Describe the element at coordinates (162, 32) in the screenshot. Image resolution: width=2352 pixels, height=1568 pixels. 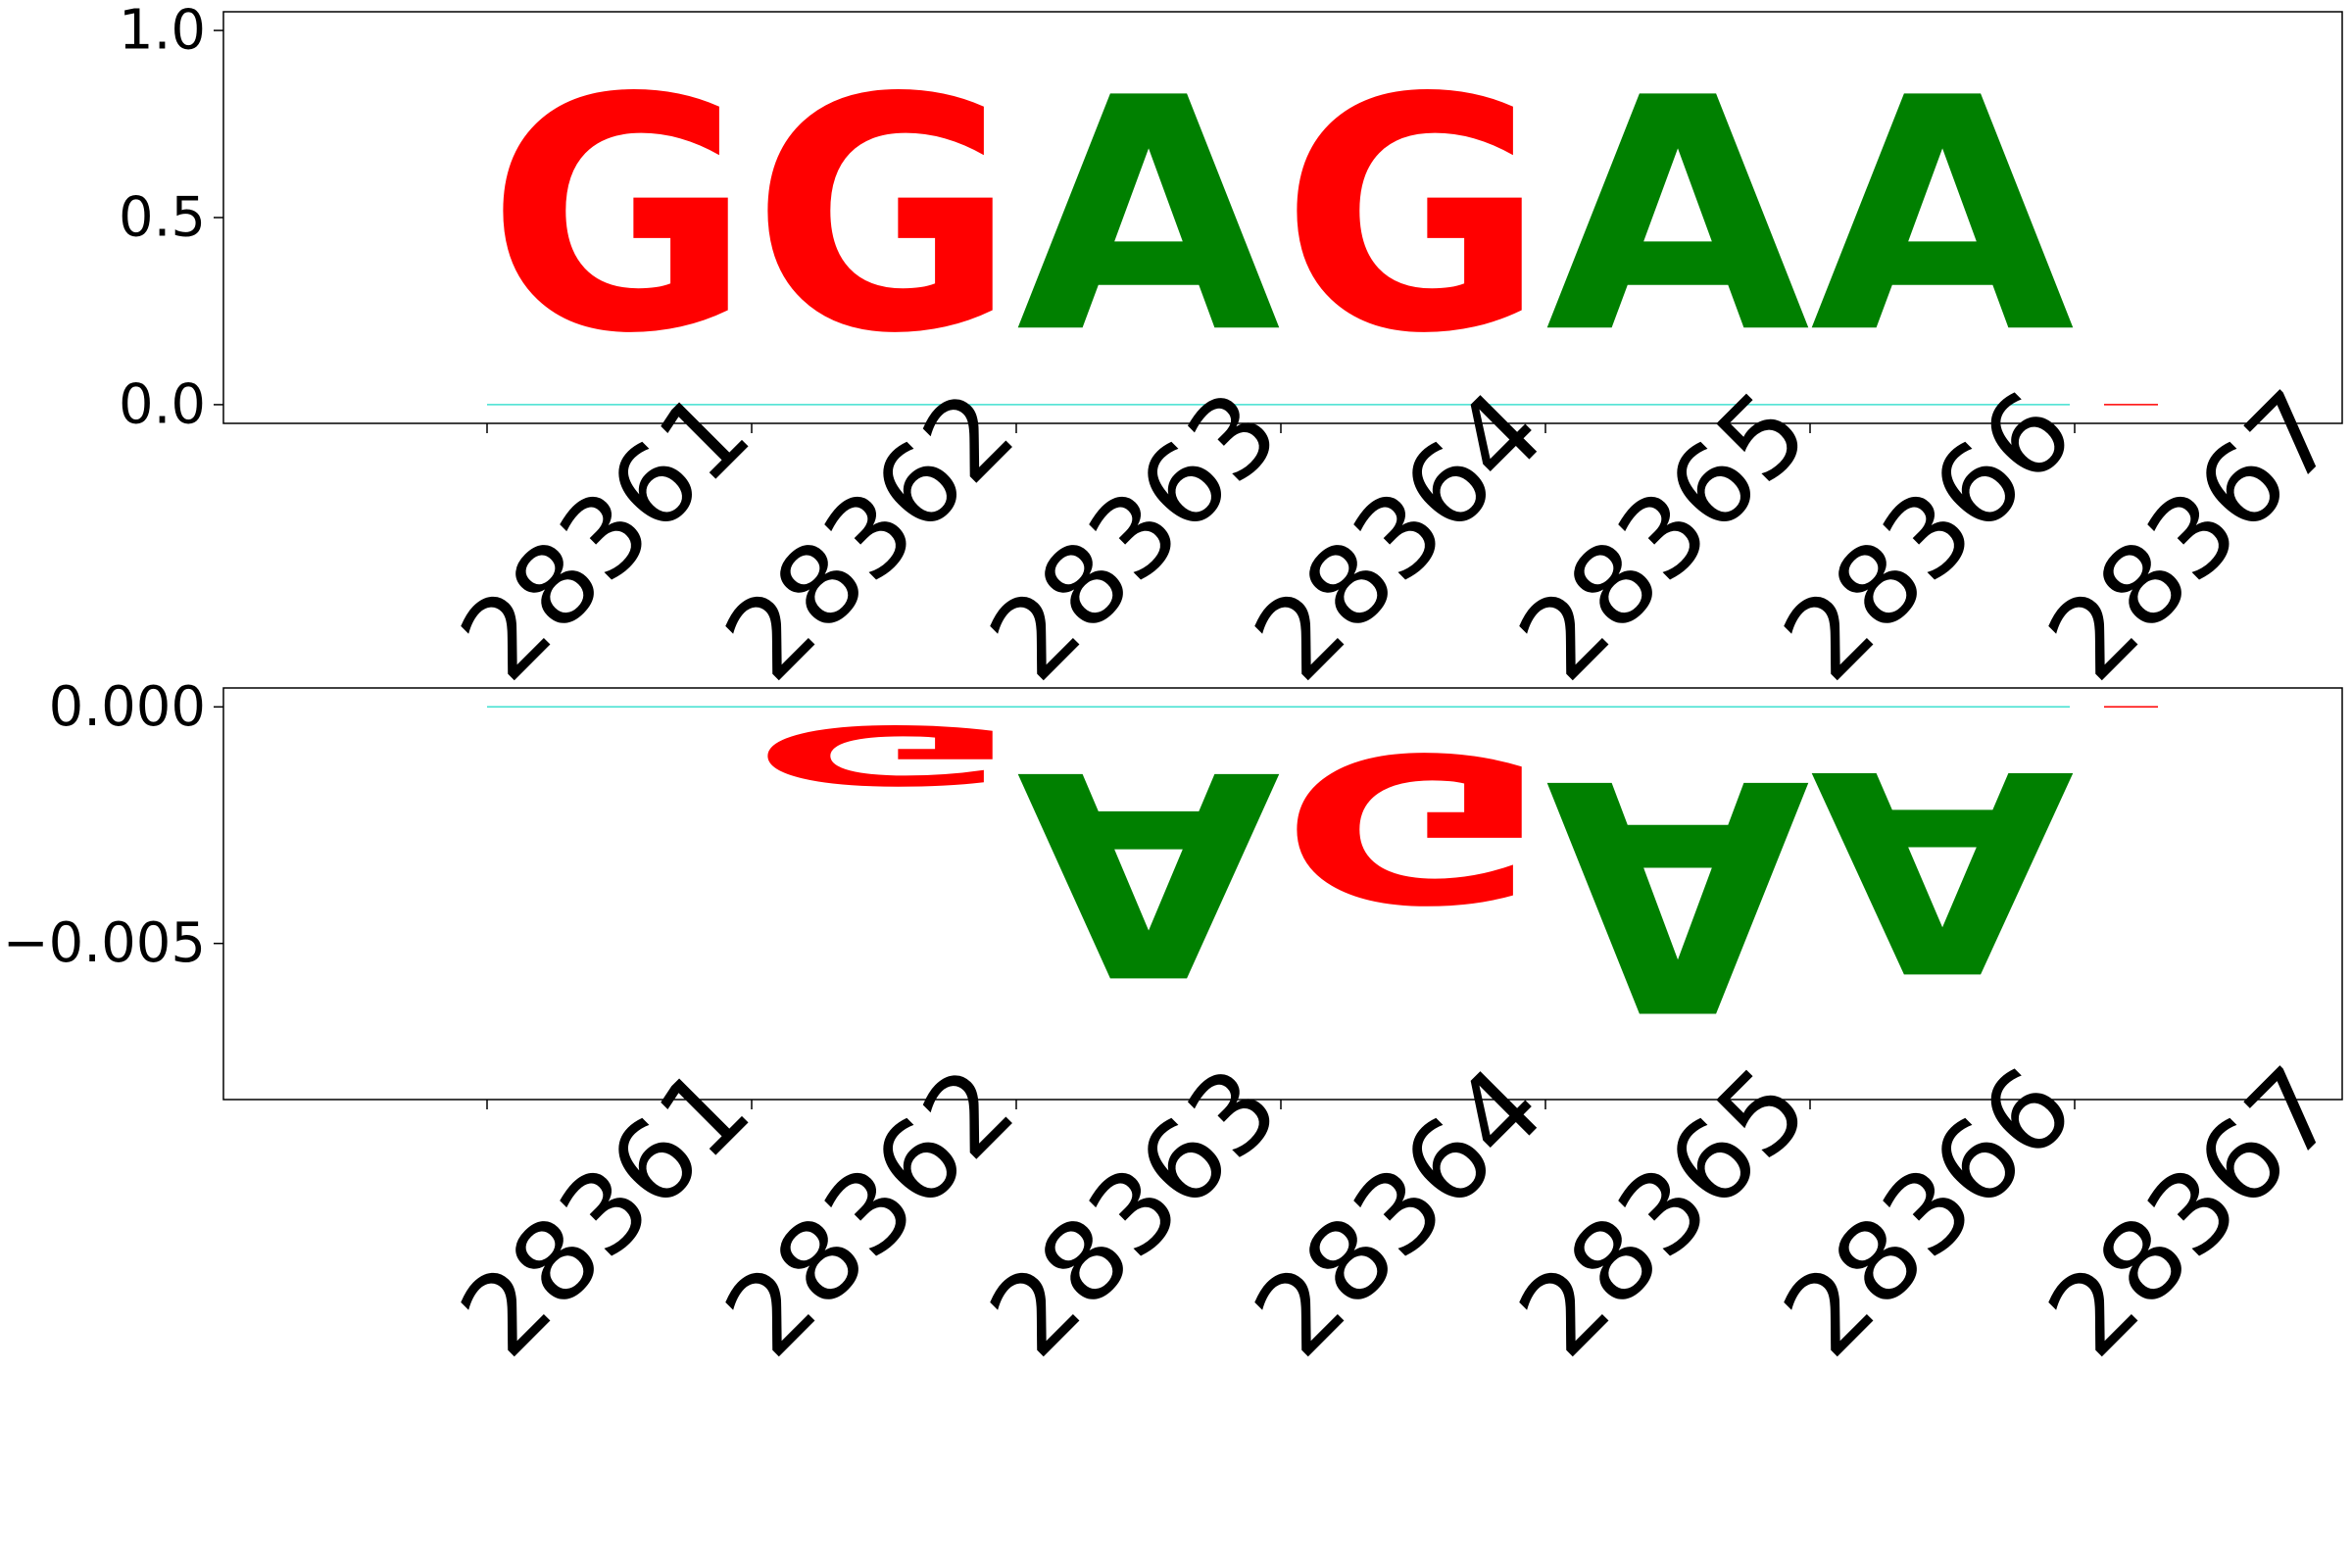
I see `ytick-label: 1.0` at that location.